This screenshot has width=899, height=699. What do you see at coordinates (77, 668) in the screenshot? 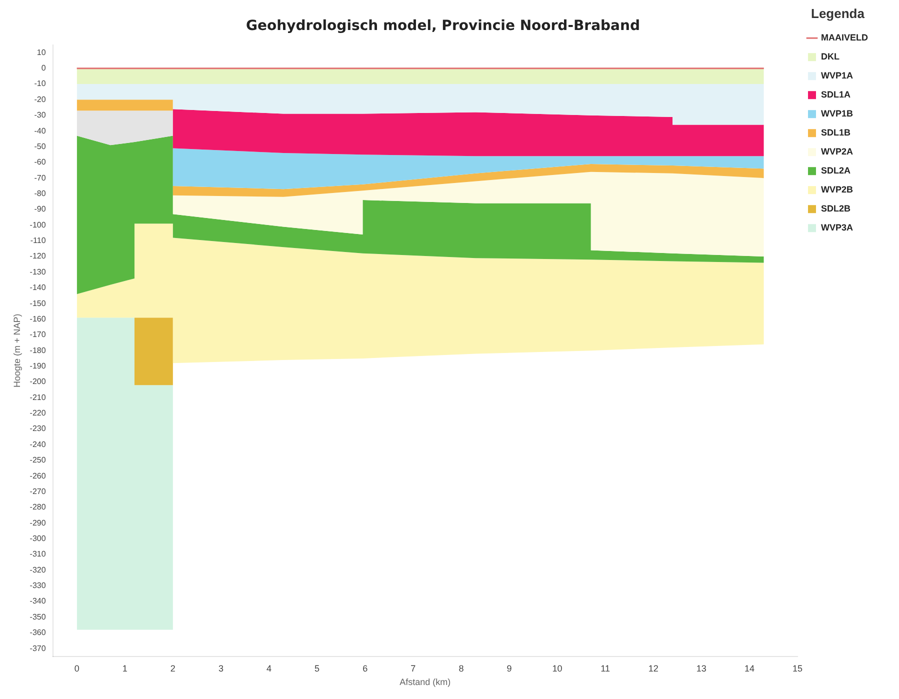
I see `x-tick-label: 0` at bounding box center [77, 668].